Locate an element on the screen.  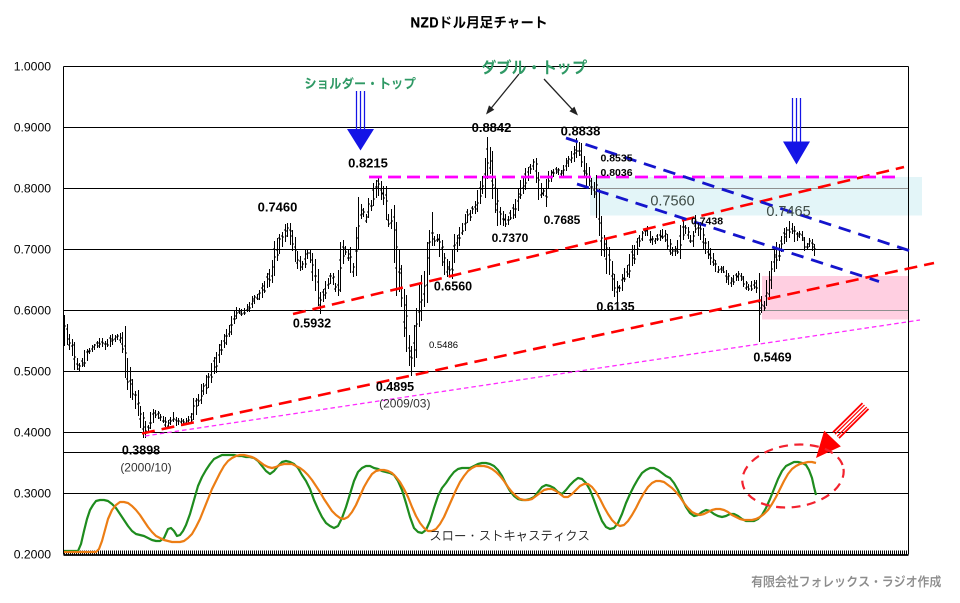
svg-text: 0.6135 is located at coordinates (615, 307).